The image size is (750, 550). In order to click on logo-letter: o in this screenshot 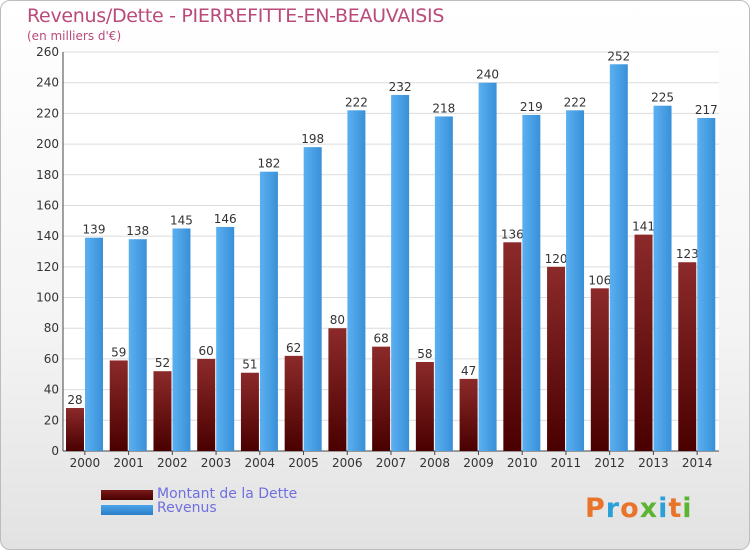, I will do `click(630, 508)`.